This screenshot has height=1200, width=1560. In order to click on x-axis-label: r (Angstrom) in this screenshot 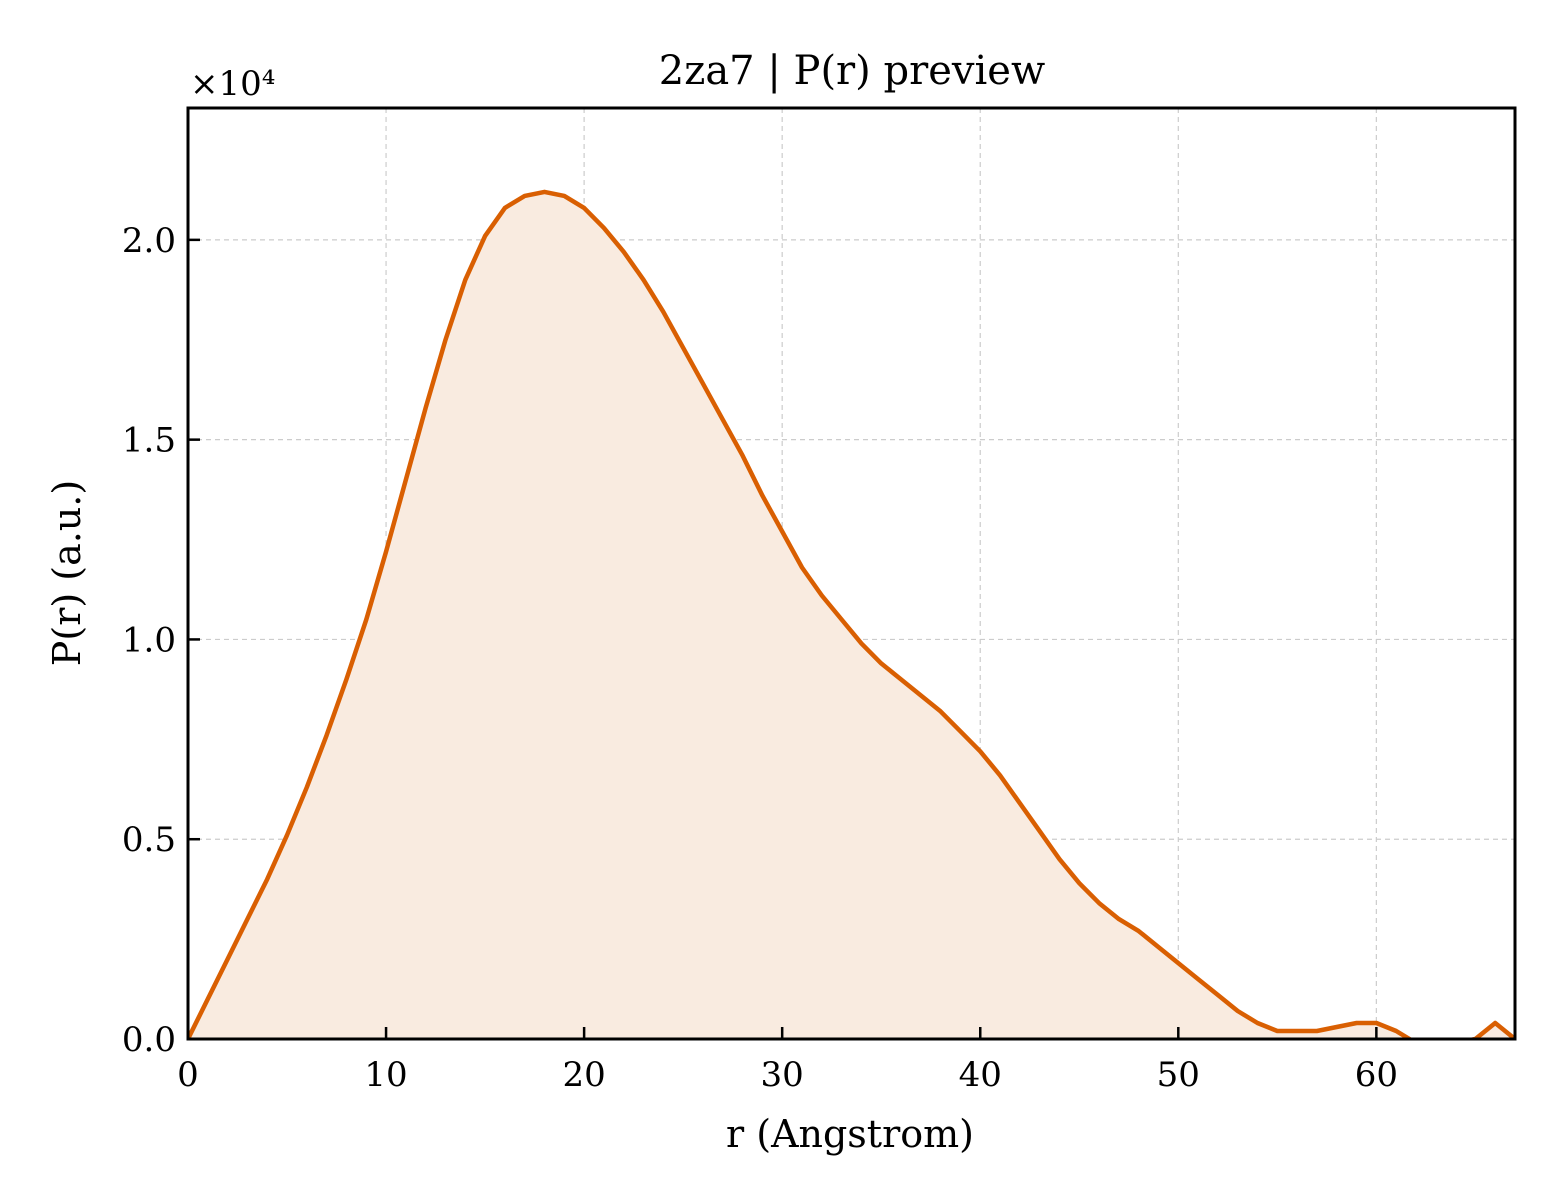, I will do `click(850, 1134)`.